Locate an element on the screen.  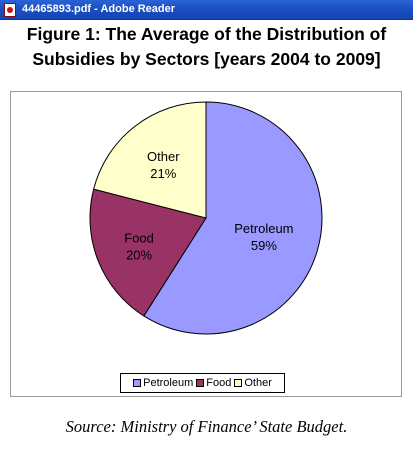
legend-swatch-other is located at coordinates (238, 383).